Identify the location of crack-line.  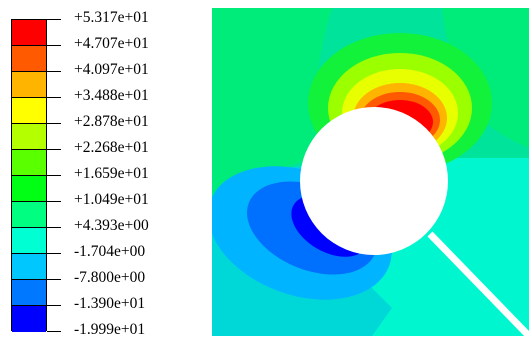
(478, 283).